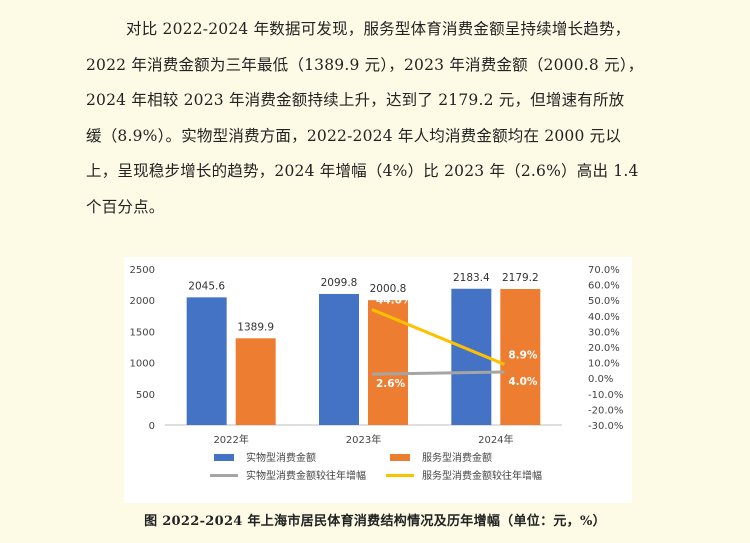  I want to click on y-tick-label: 2000, so click(142, 301).